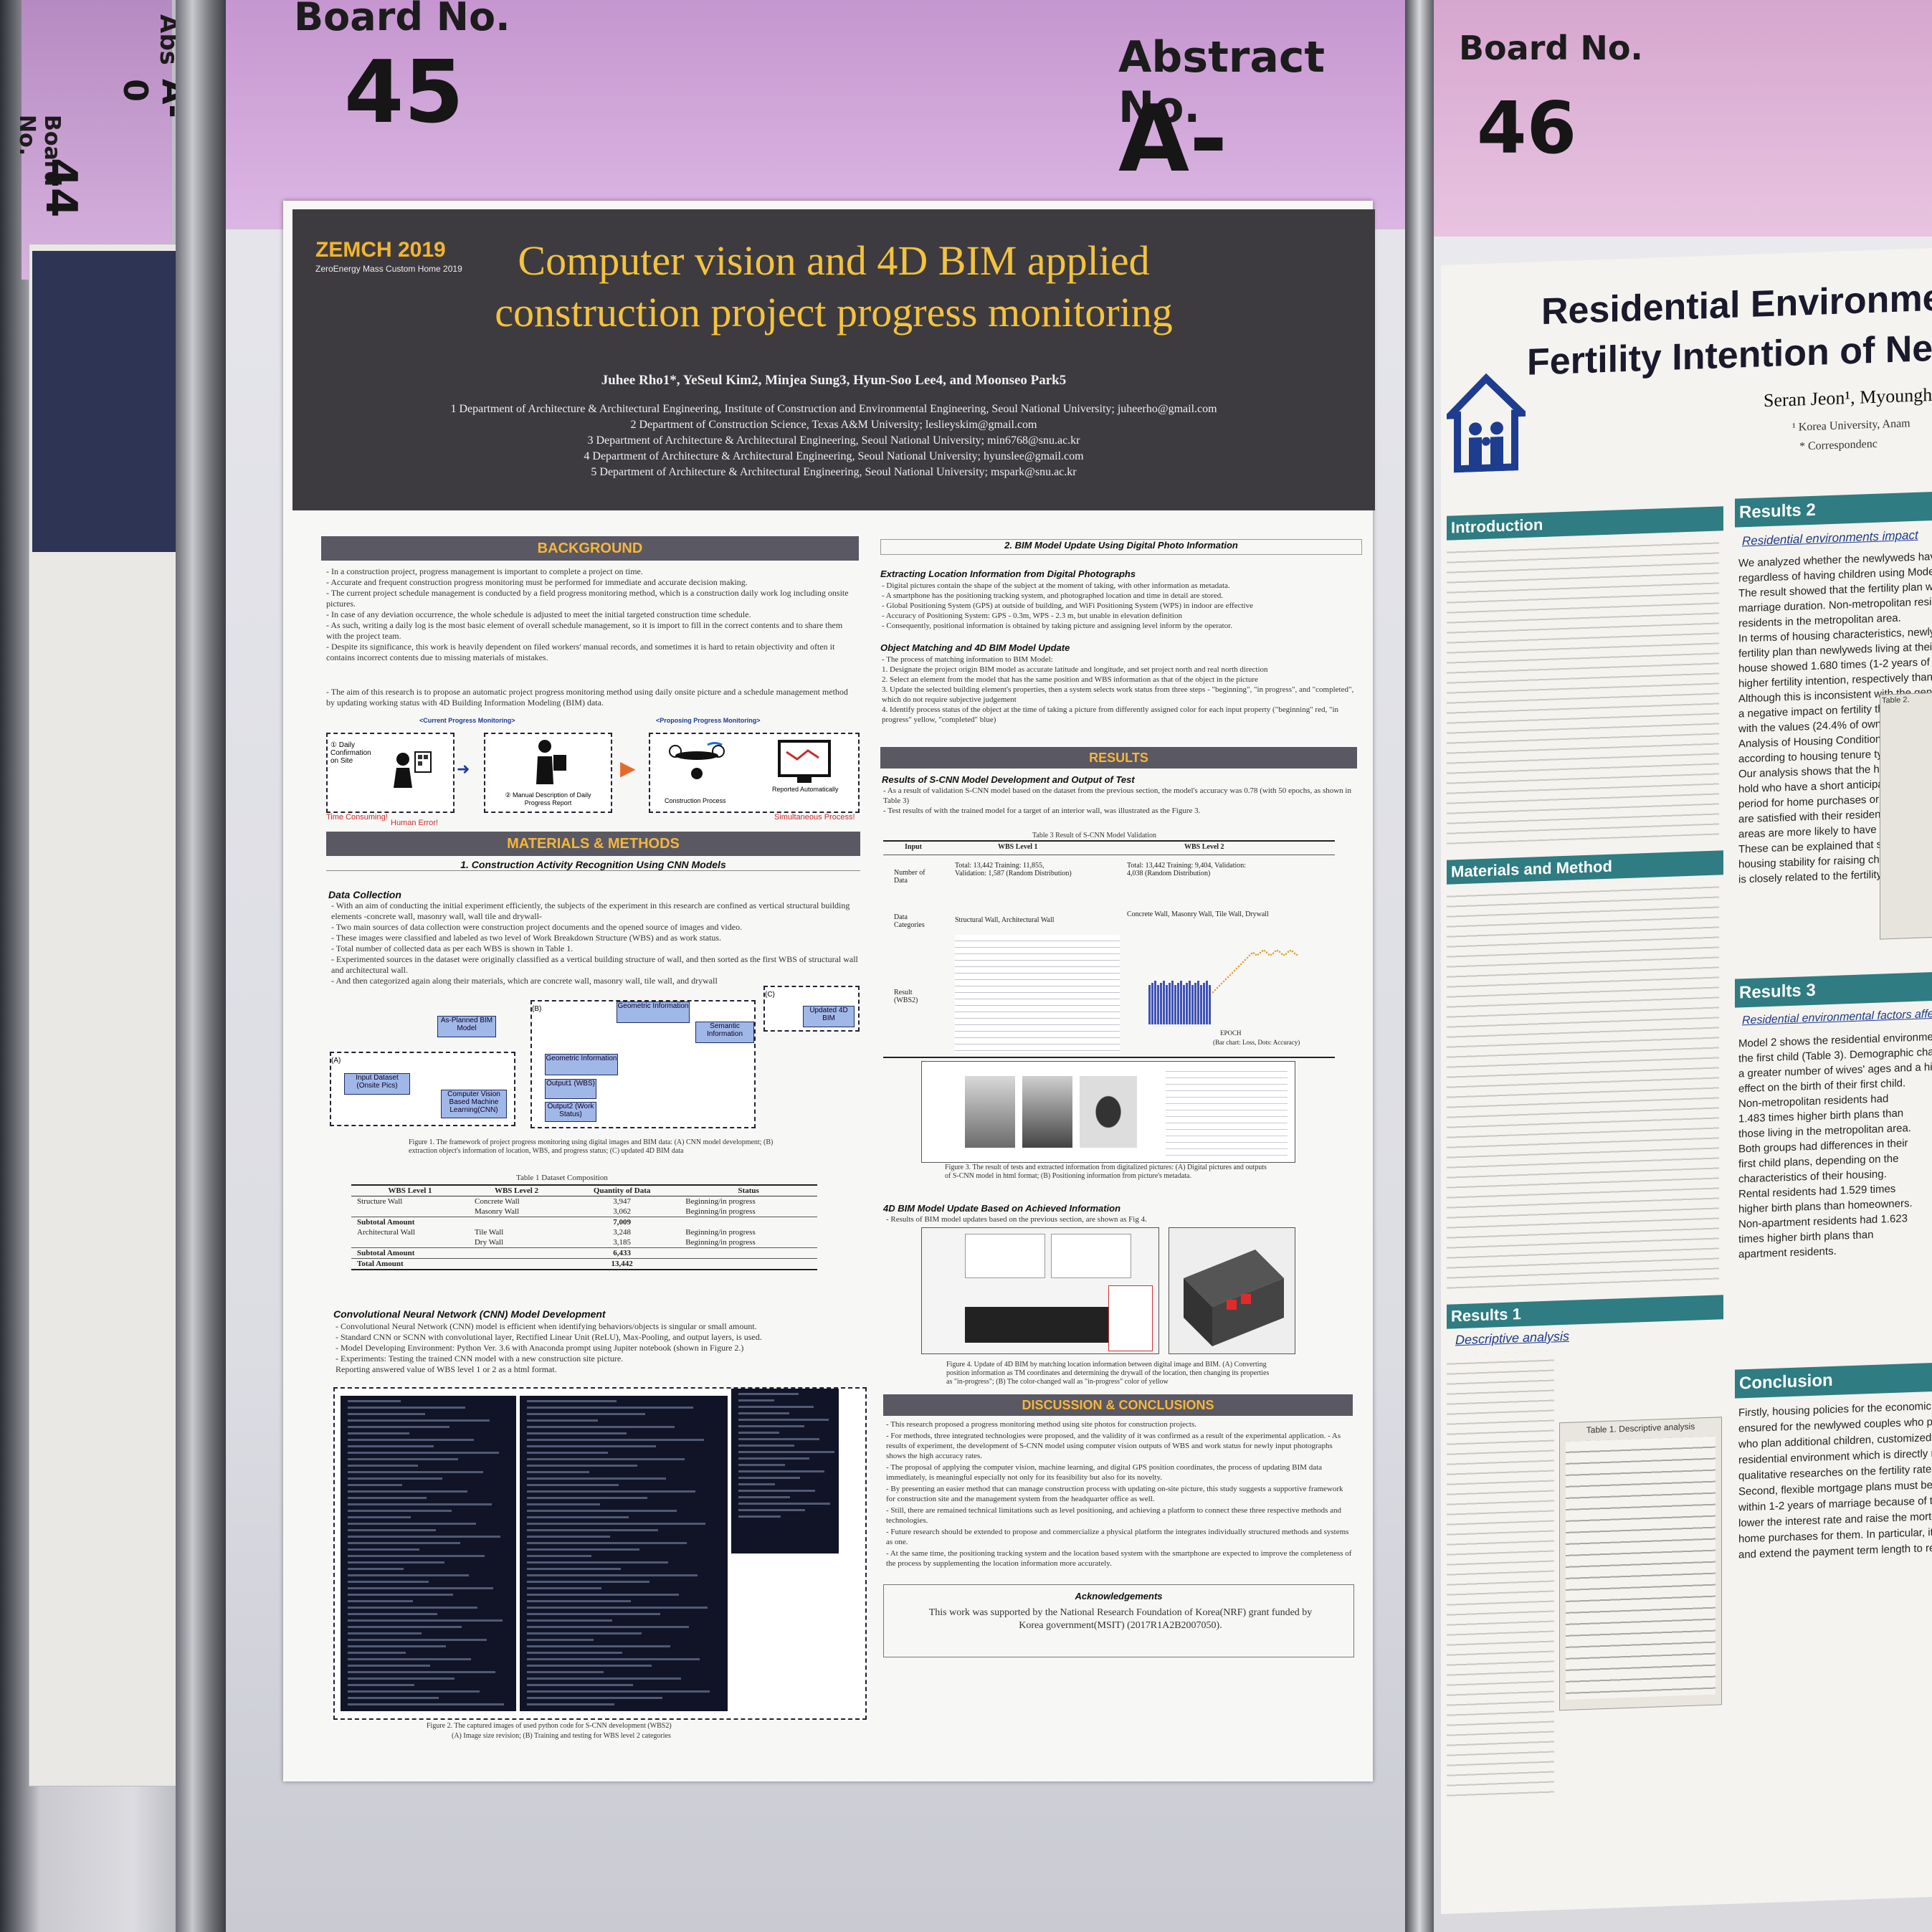  I want to click on table1-caption: Table 1 Dataset Composition, so click(562, 1178).